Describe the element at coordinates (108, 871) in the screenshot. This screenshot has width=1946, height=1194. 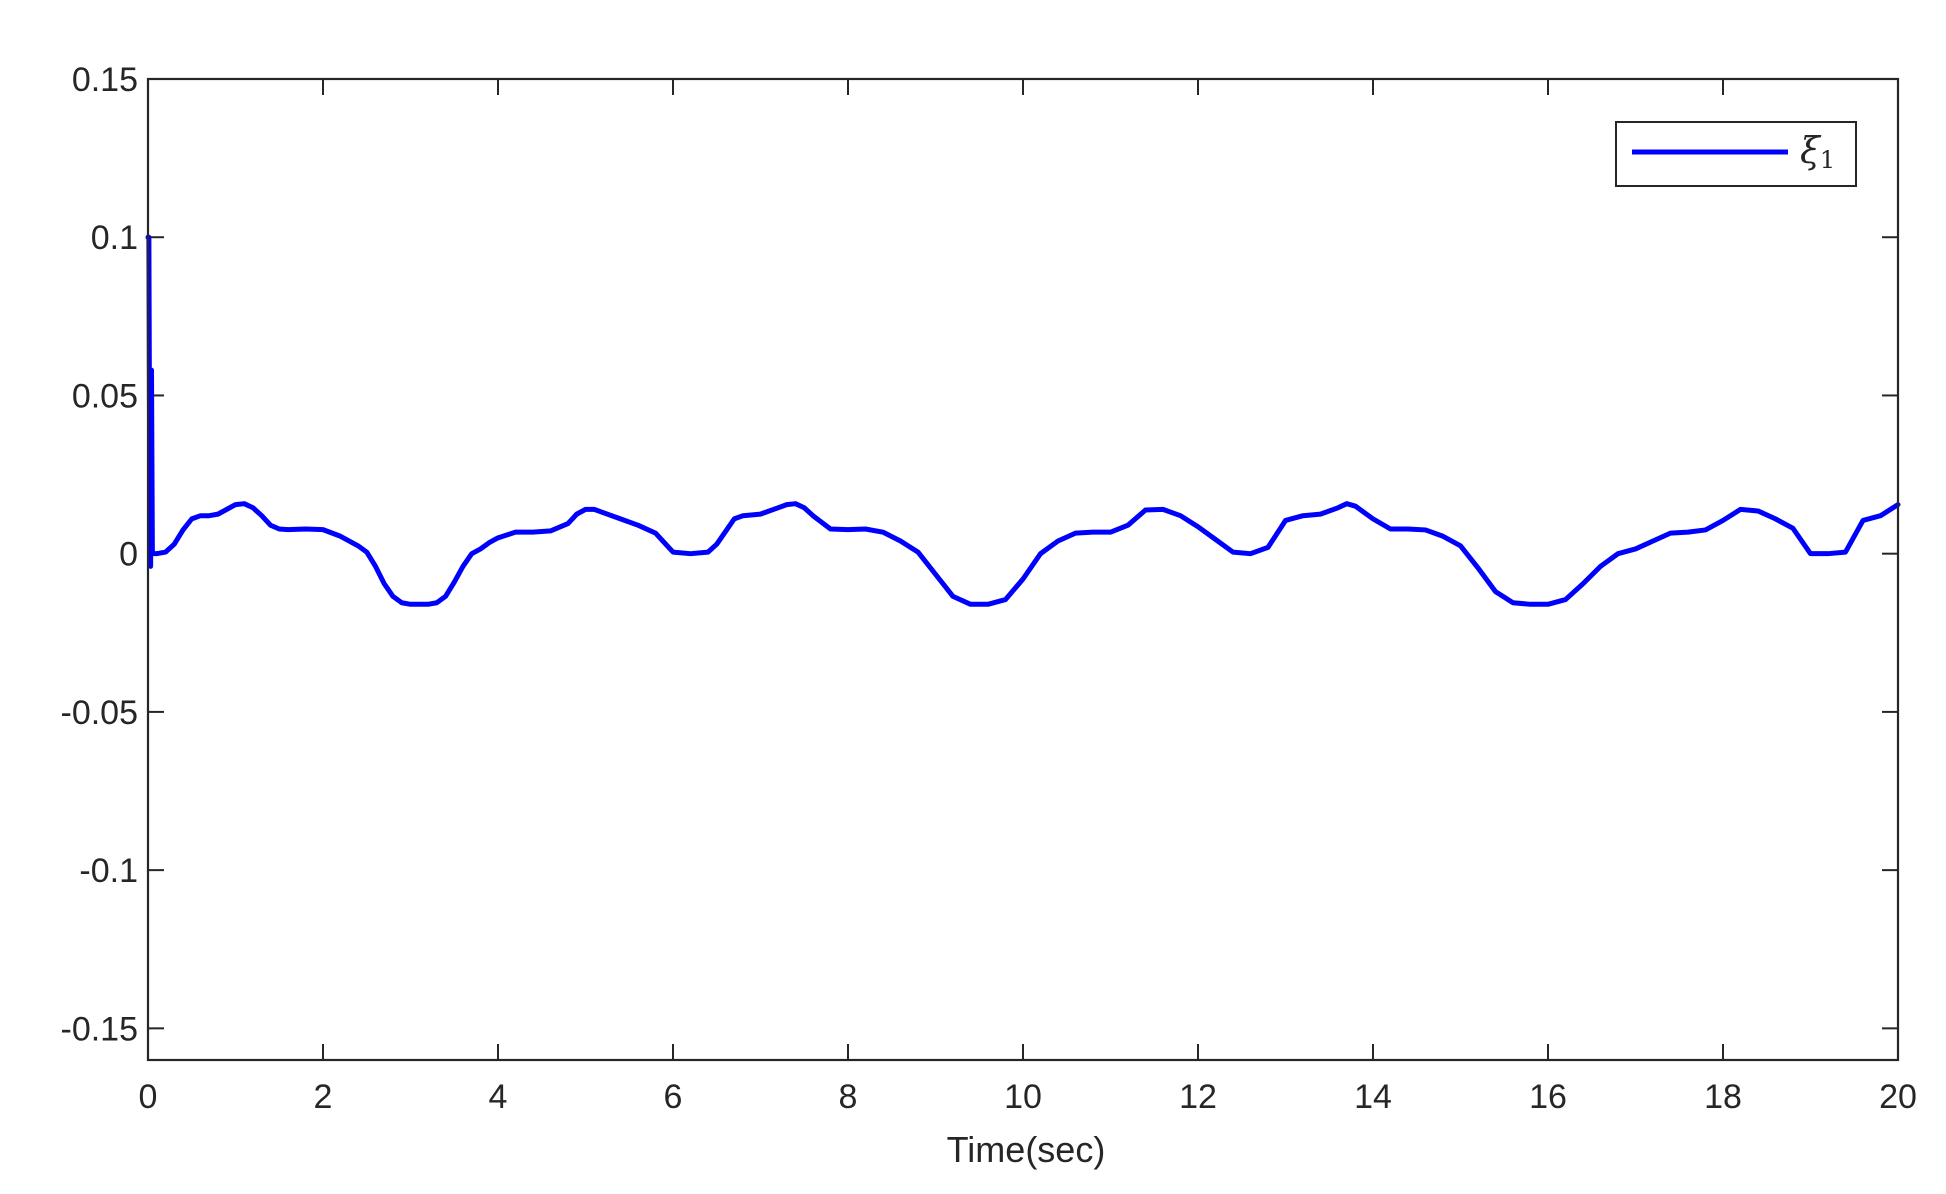
I see `y-tick-label: -0.1` at that location.